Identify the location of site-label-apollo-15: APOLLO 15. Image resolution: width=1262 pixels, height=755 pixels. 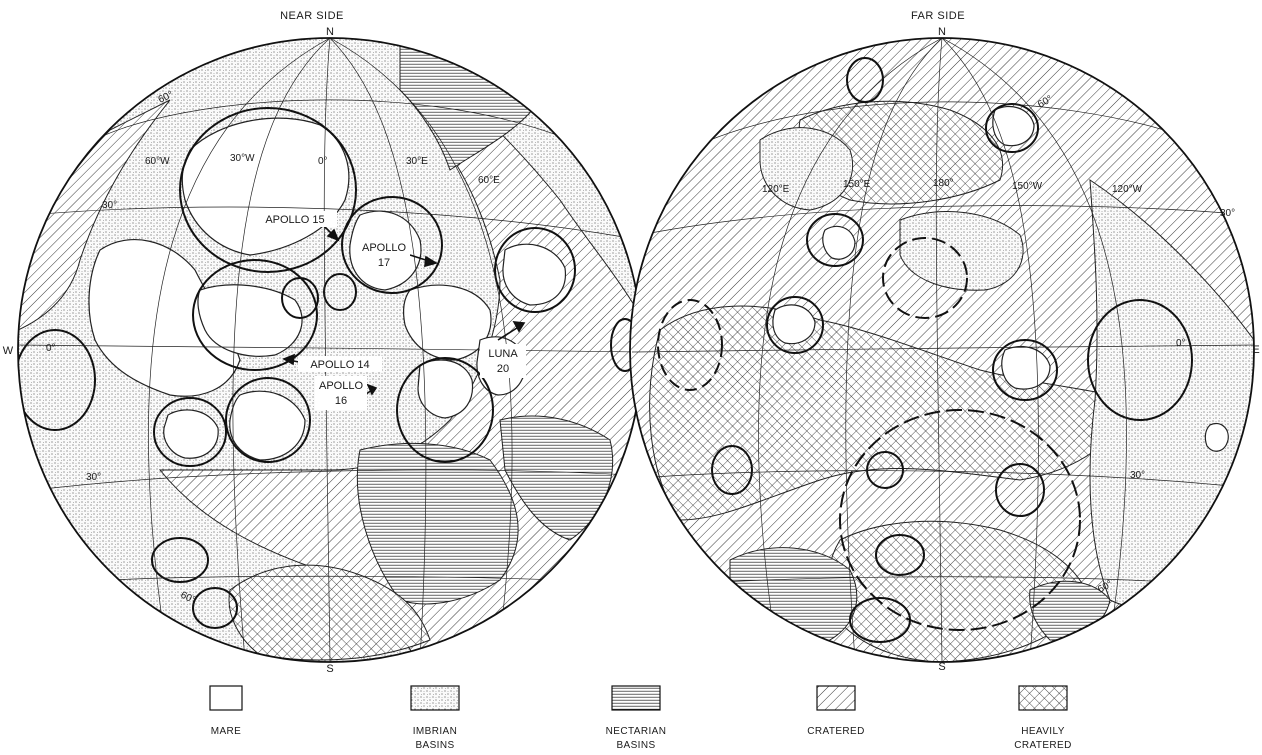
(294, 220).